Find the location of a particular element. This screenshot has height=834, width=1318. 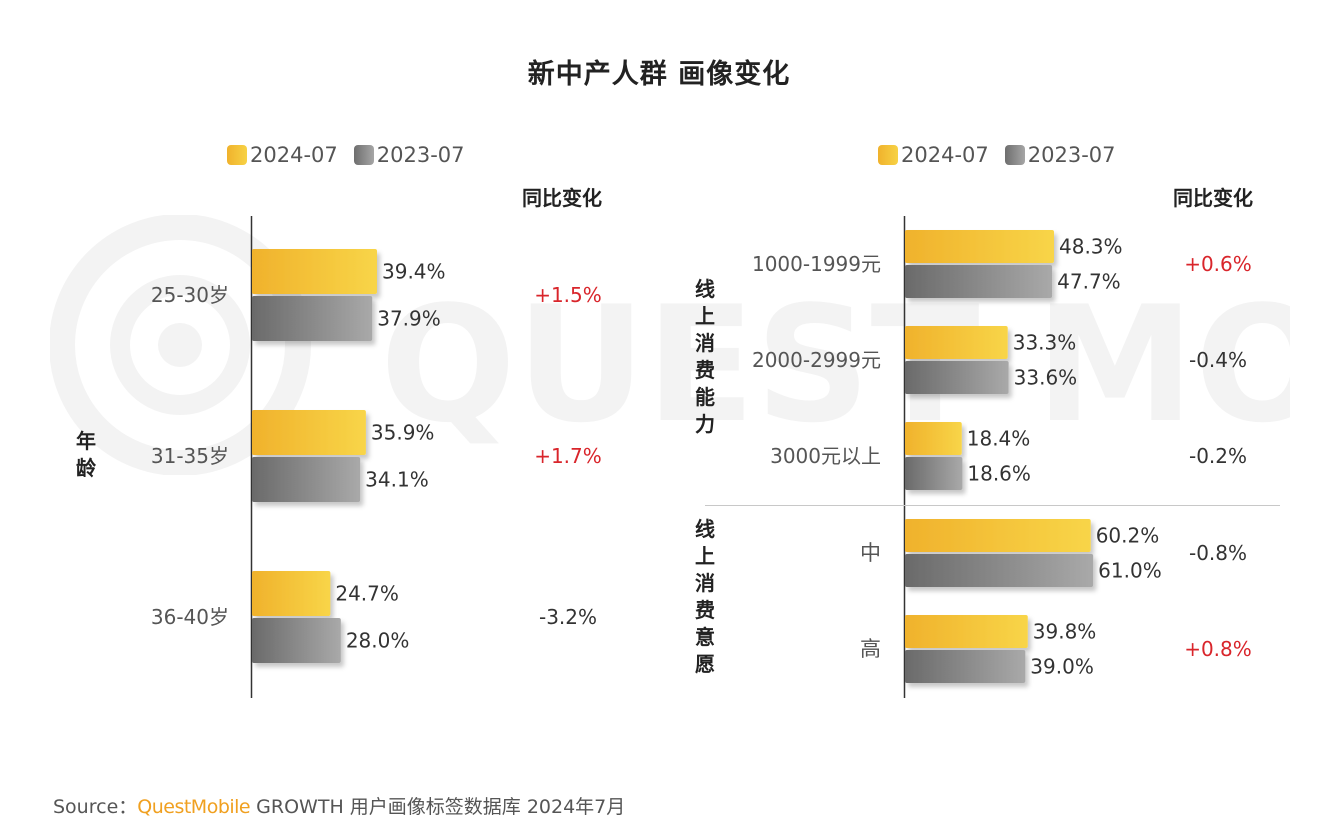

data-label-2024: 33.3% is located at coordinates (1045, 343).